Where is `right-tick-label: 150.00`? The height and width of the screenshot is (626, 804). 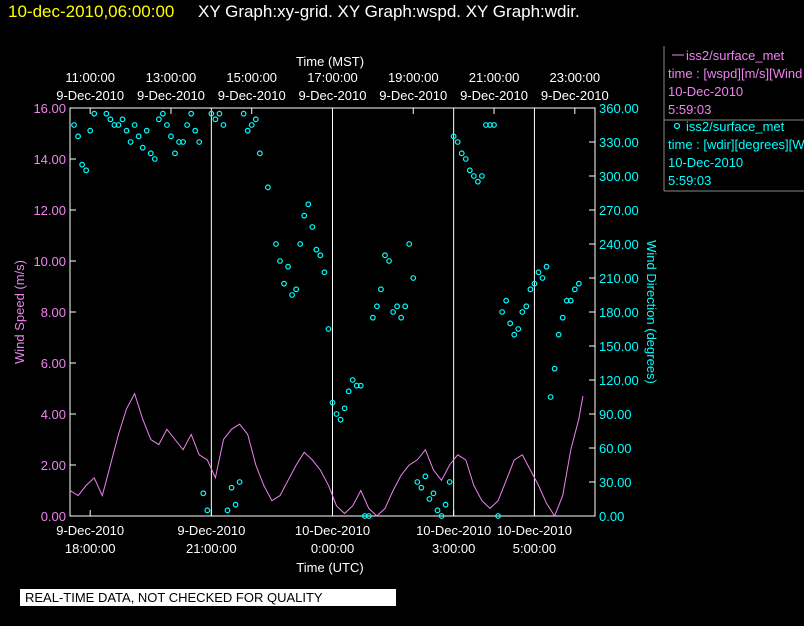 right-tick-label: 150.00 is located at coordinates (619, 346).